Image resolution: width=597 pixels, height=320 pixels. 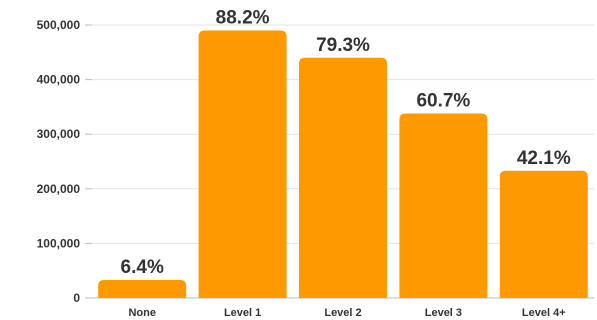 I want to click on y-tick-label: 100,000, so click(x=59, y=243).